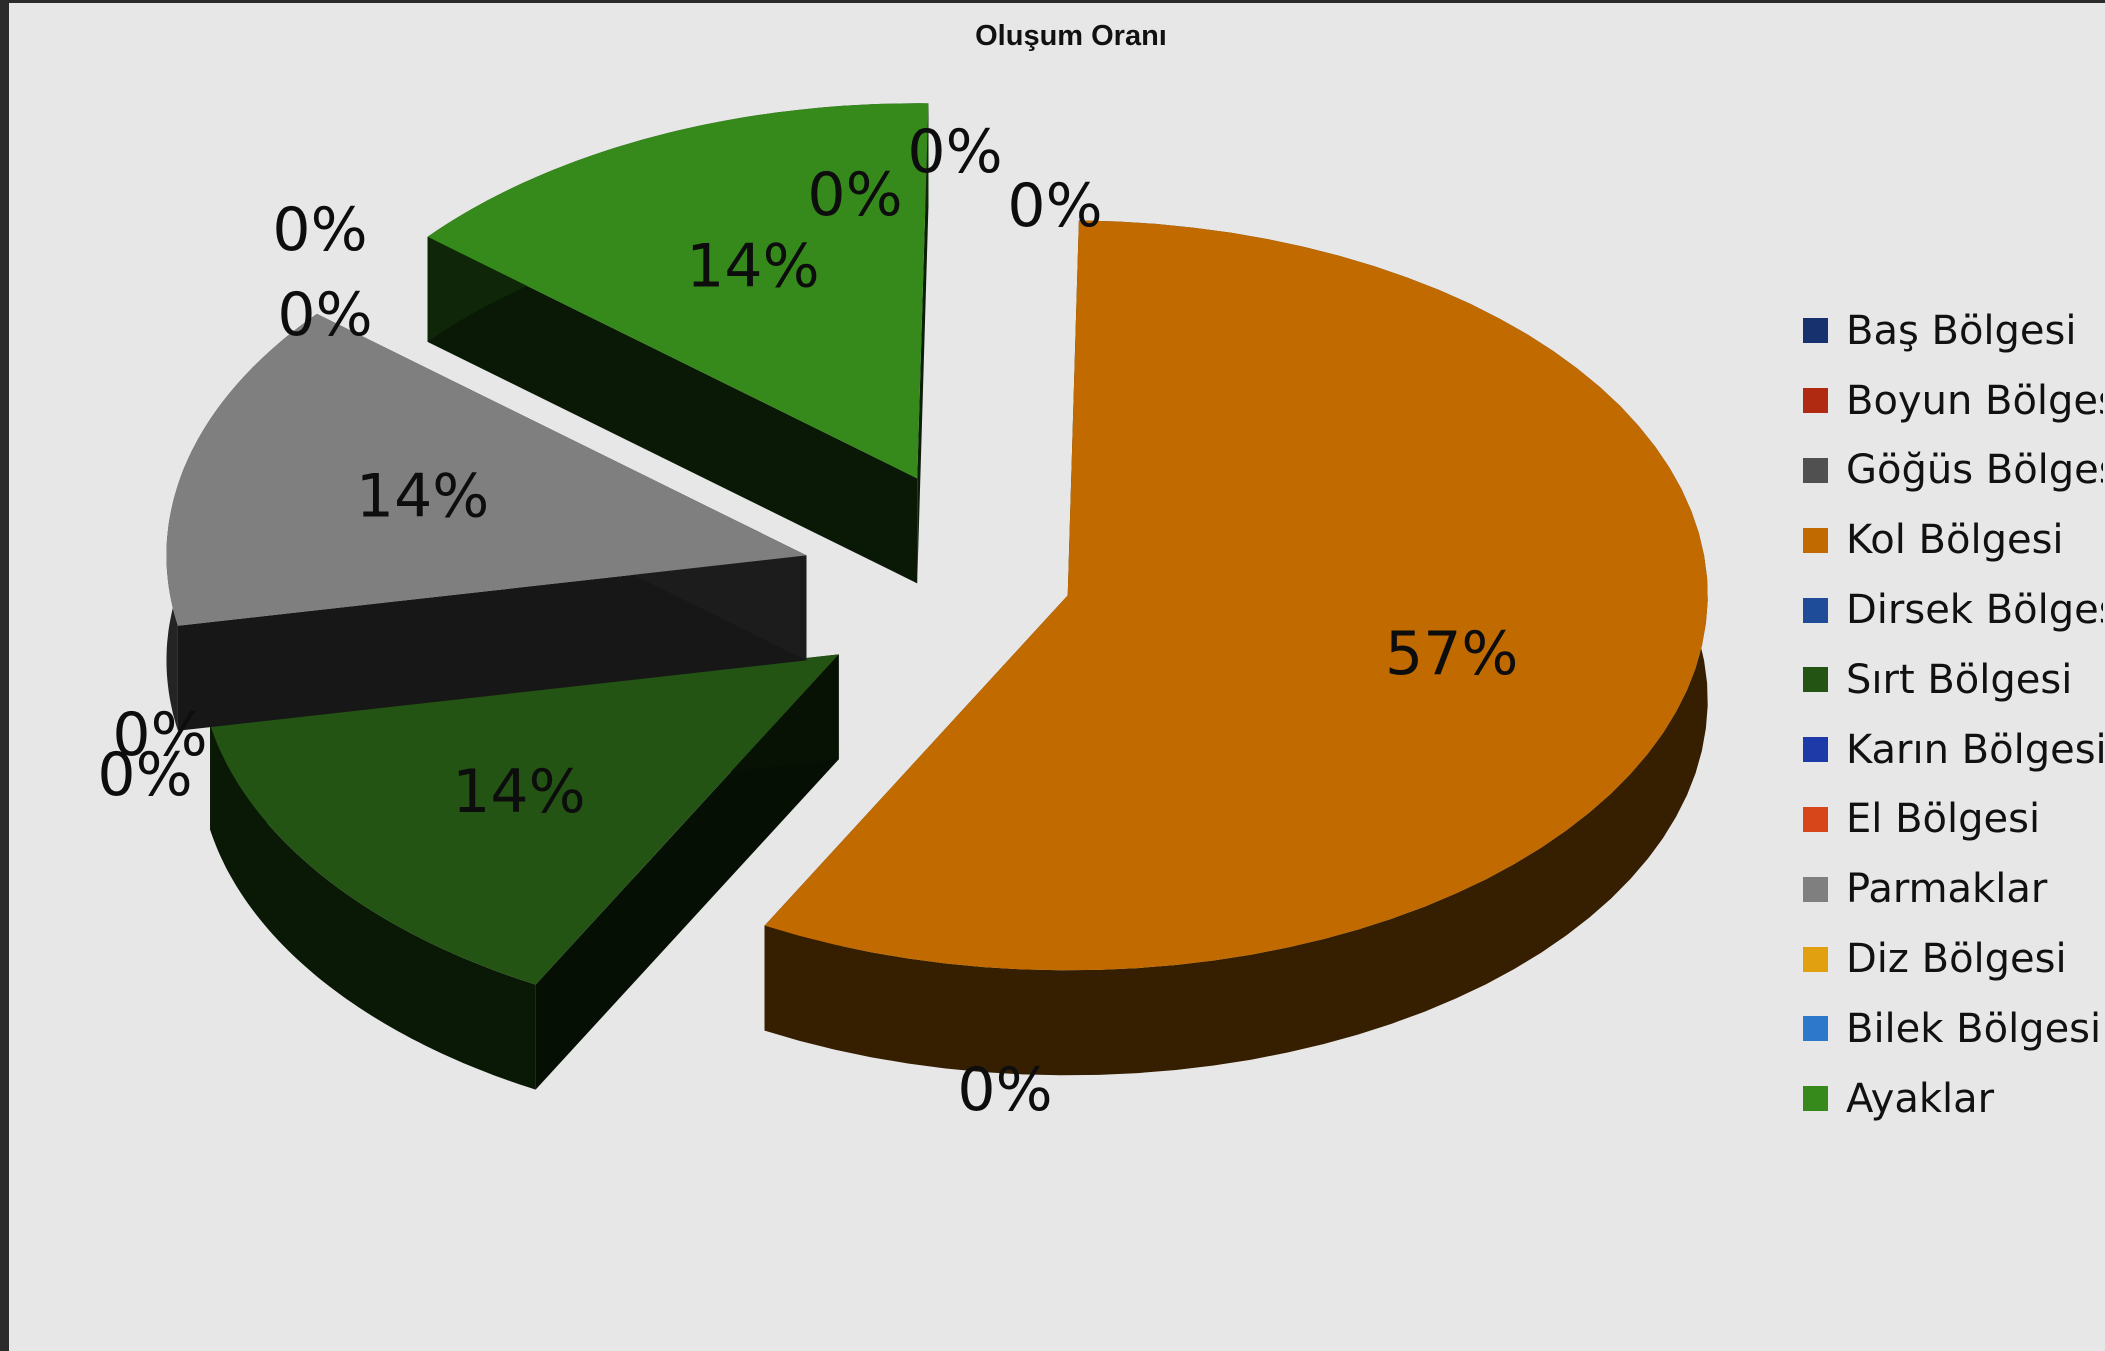  I want to click on data-label-boyun-bolgesi: 0%, so click(144, 775).